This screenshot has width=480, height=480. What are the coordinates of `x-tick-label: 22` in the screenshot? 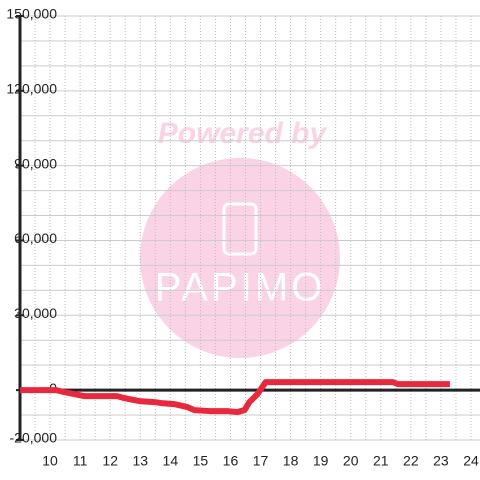 It's located at (411, 461).